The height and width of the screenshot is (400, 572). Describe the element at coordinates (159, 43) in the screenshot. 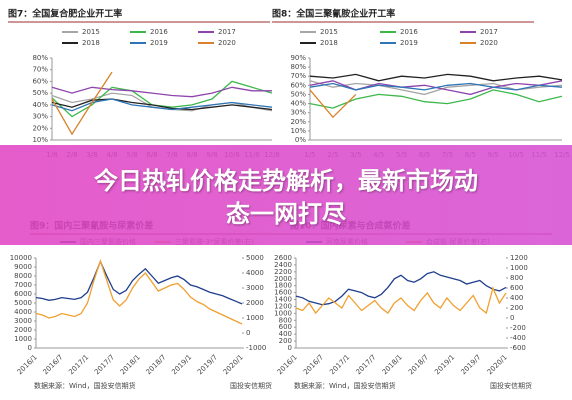

I see `legend-label: 2019` at that location.